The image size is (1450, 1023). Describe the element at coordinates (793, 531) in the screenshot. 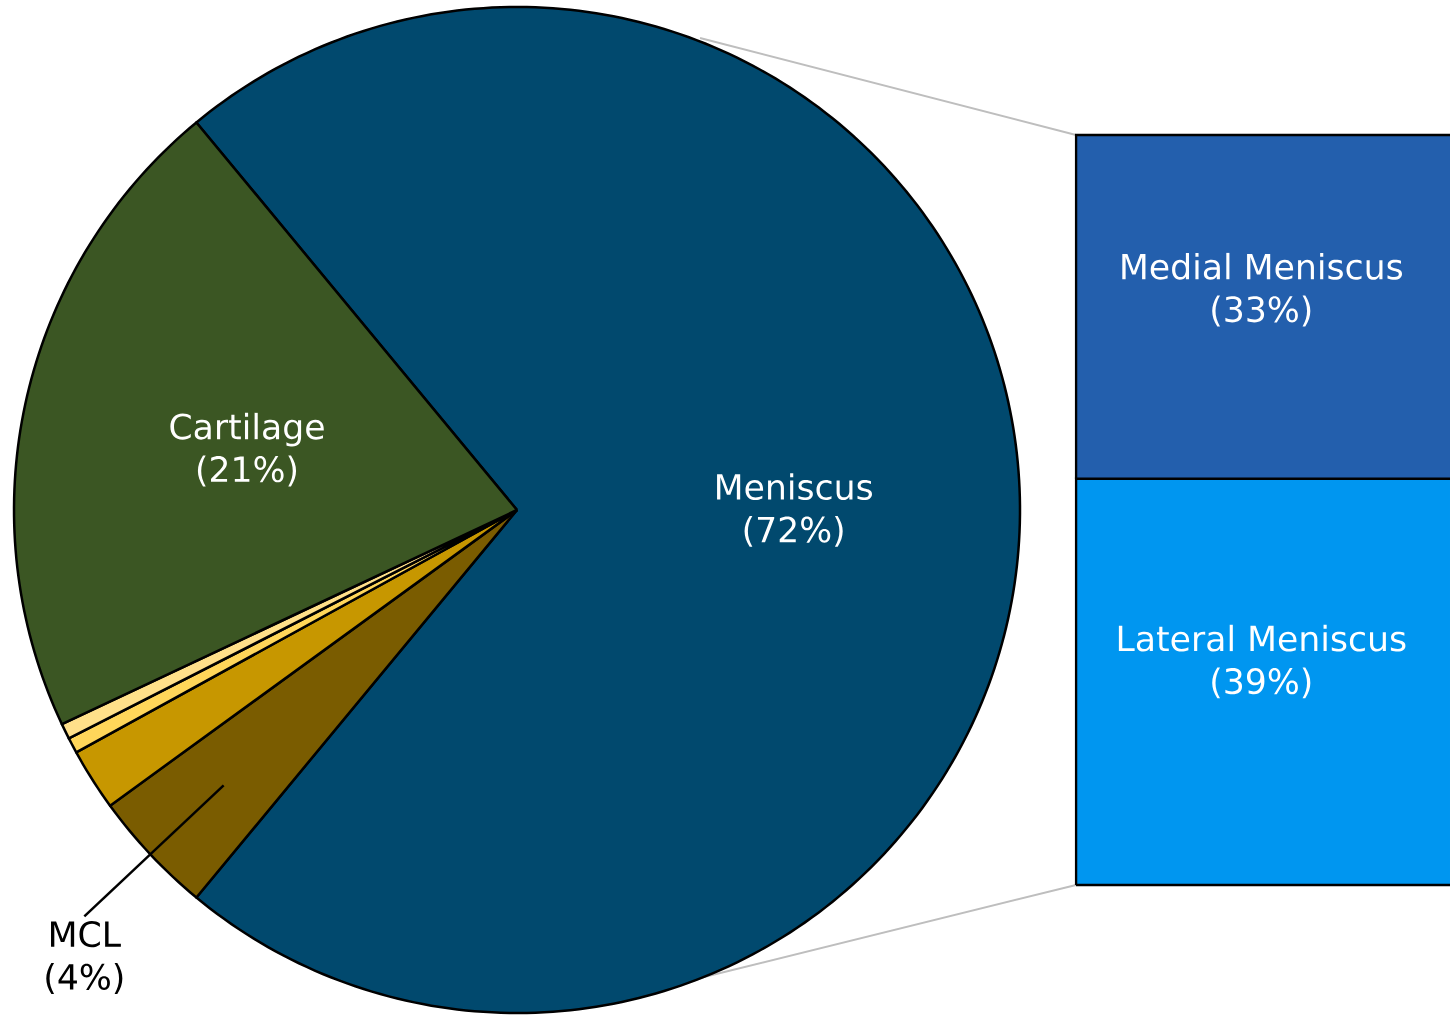

I see `data-label: (72%)` at that location.